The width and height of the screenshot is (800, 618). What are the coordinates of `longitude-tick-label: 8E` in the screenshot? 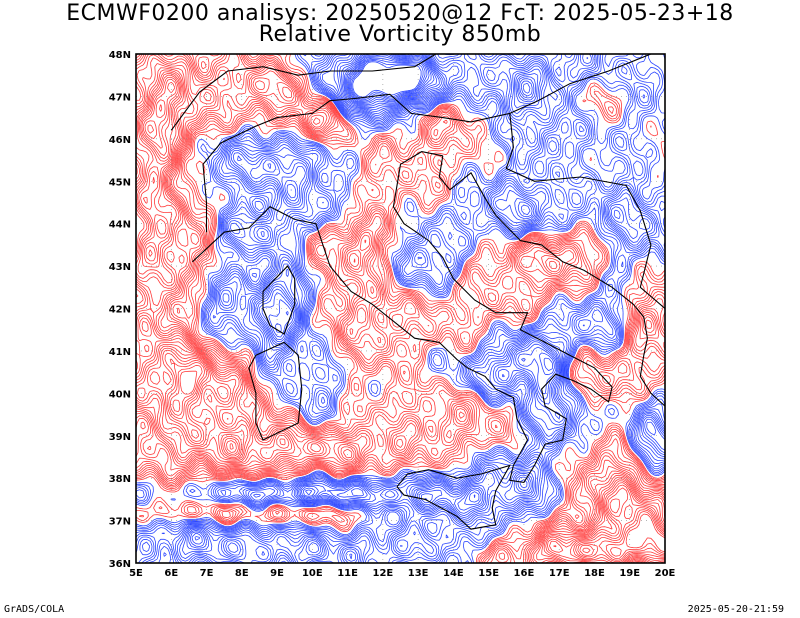 It's located at (242, 573).